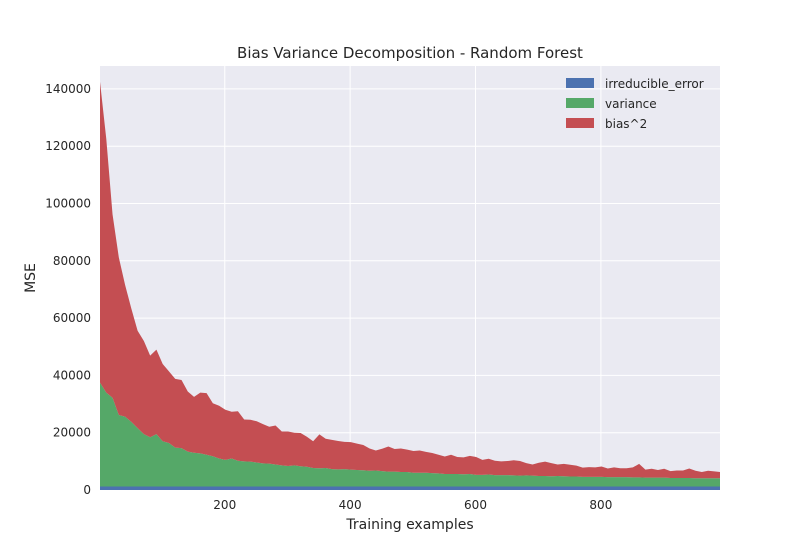 Image resolution: width=800 pixels, height=550 pixels. What do you see at coordinates (68, 204) in the screenshot?
I see `y-tick-label-5: 100000` at bounding box center [68, 204].